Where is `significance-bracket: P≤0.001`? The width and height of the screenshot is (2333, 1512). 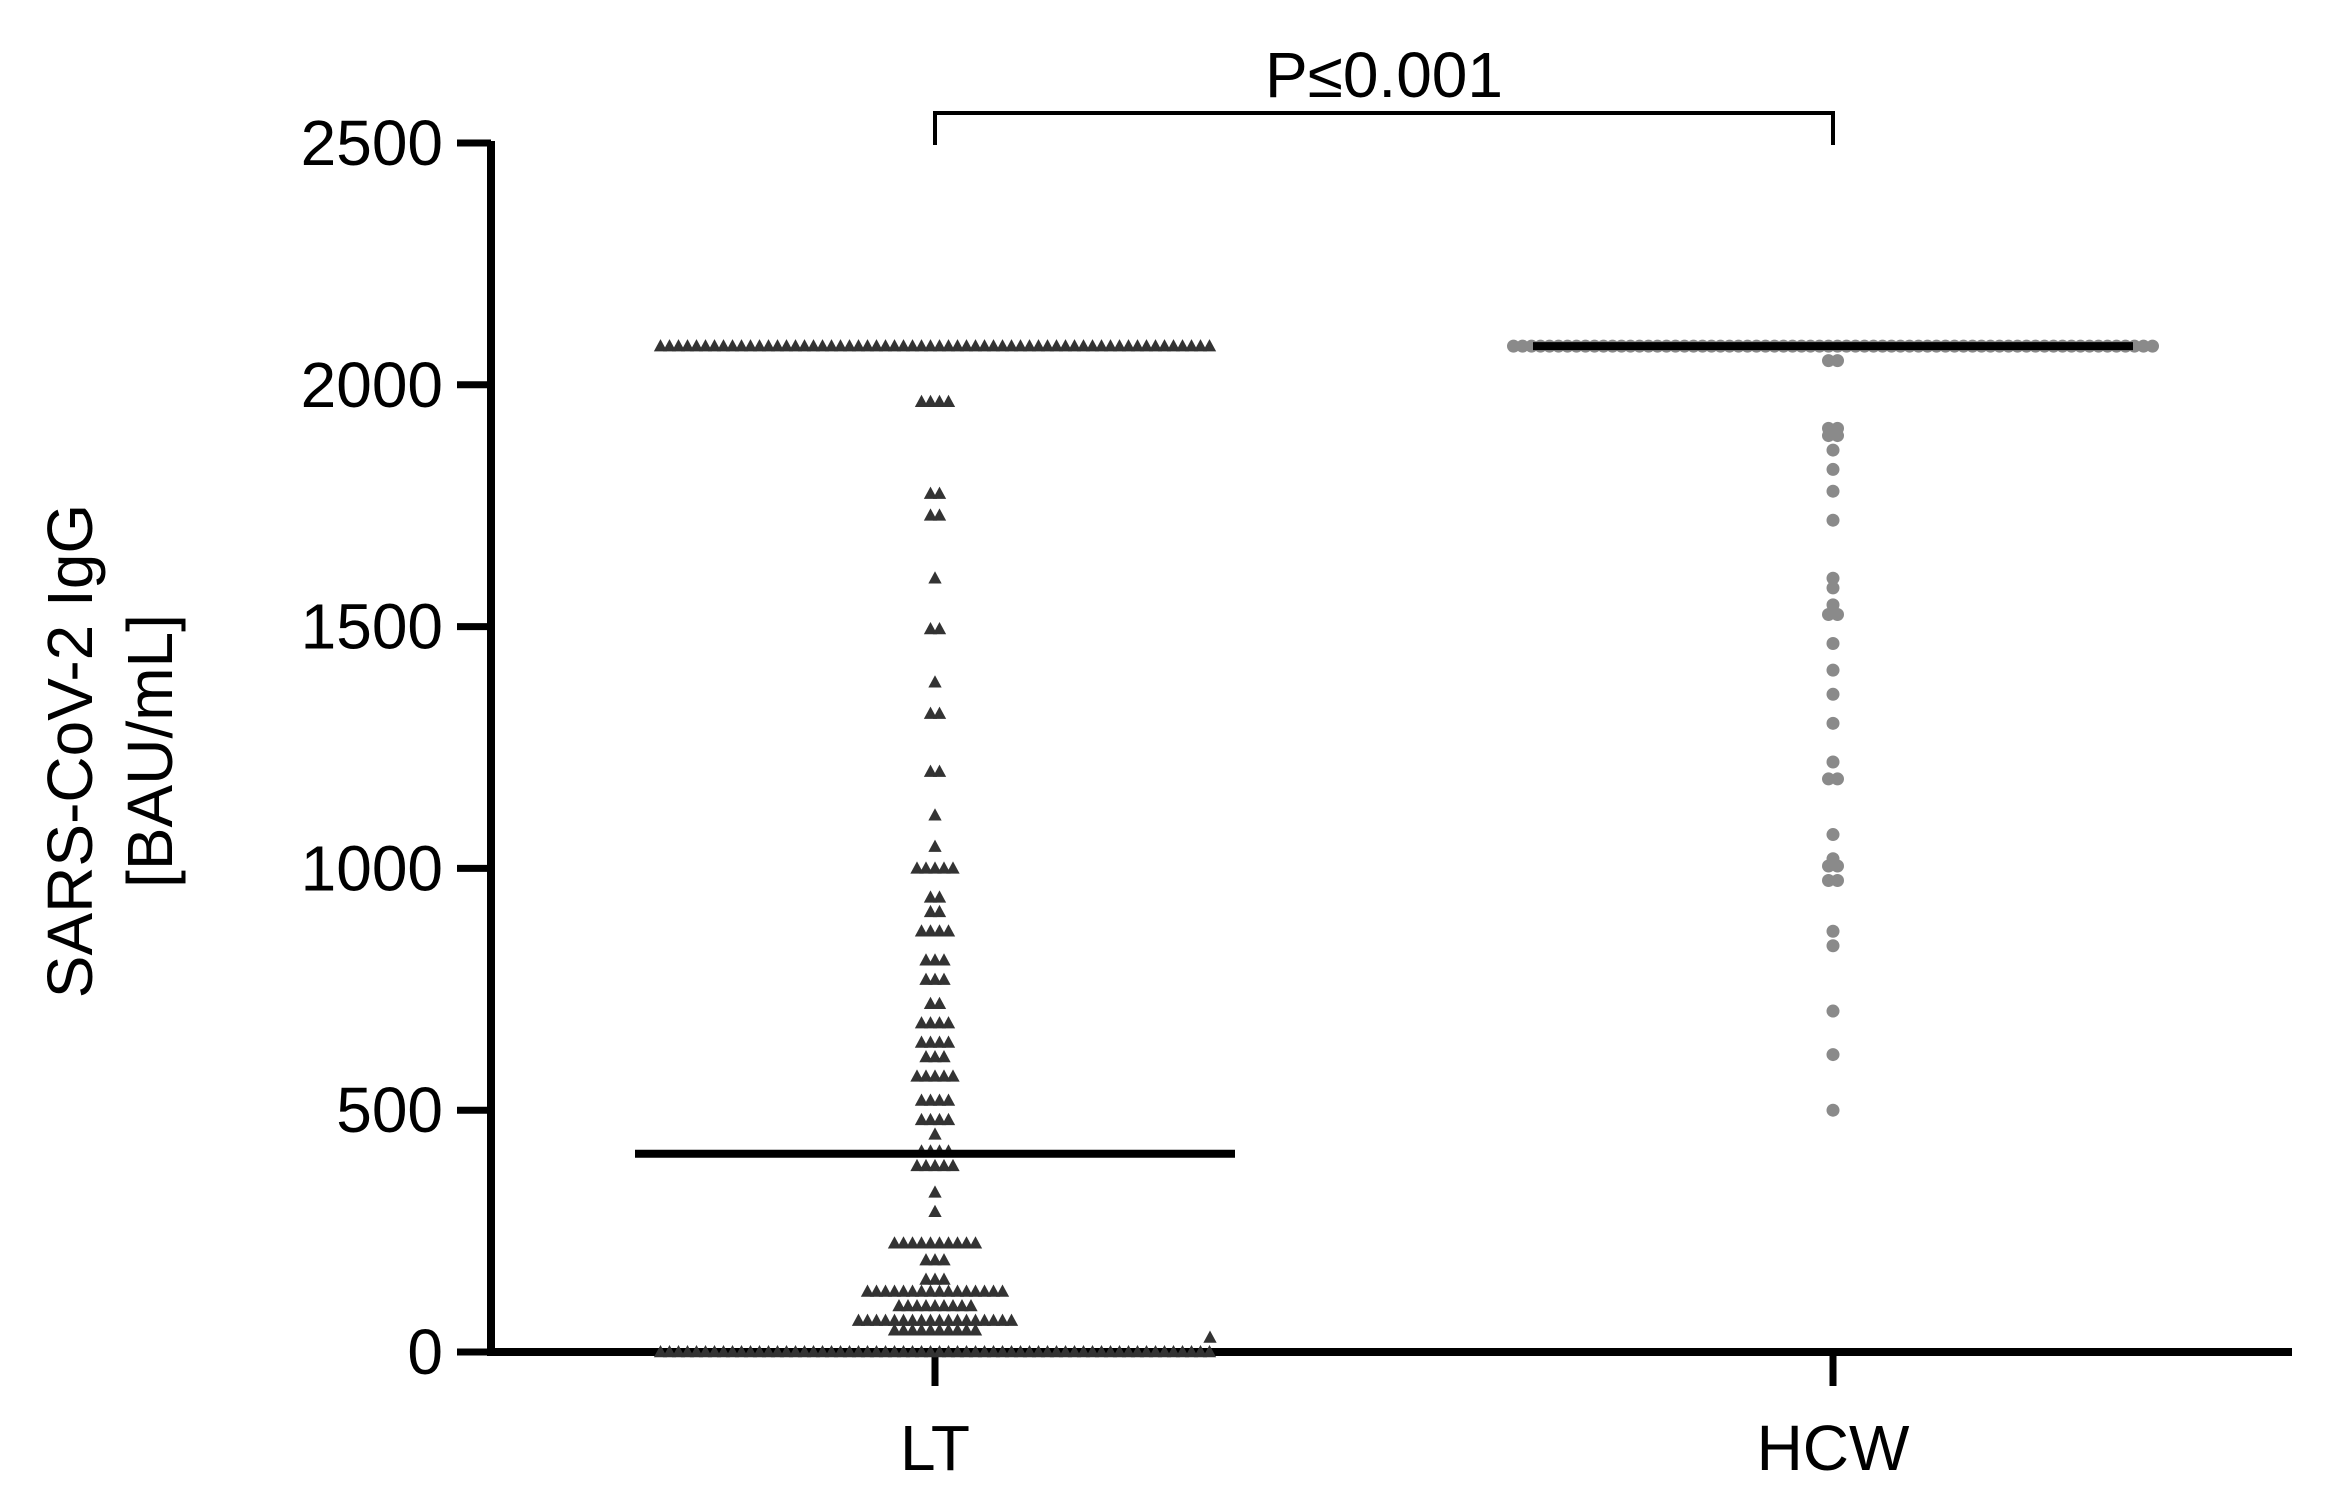 significance-bracket: P≤0.001 is located at coordinates (1384, 92).